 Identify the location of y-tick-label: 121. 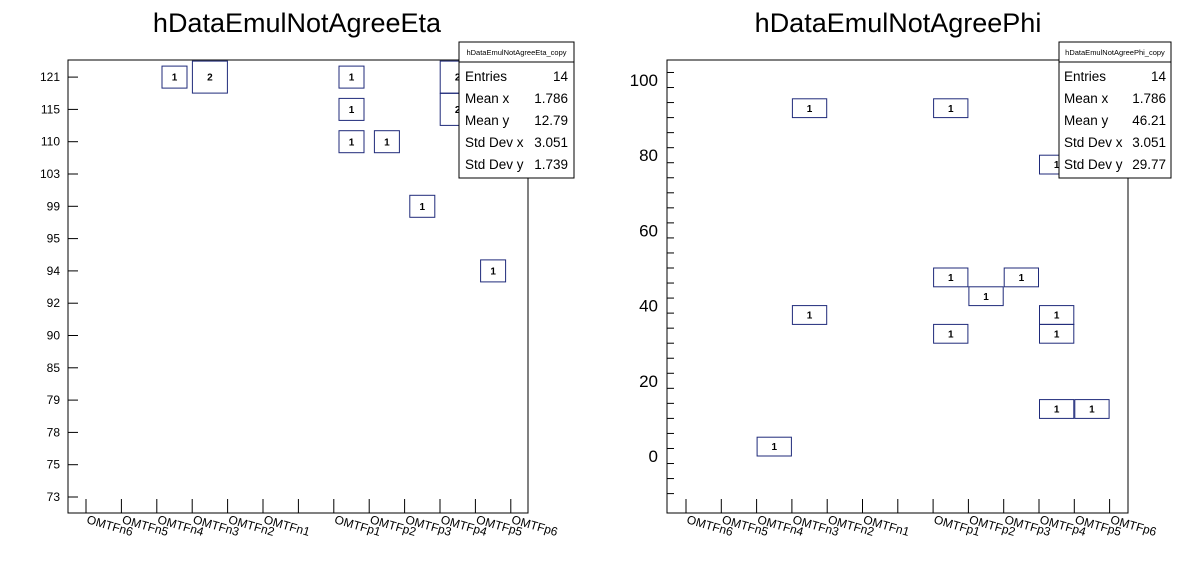
(50, 77).